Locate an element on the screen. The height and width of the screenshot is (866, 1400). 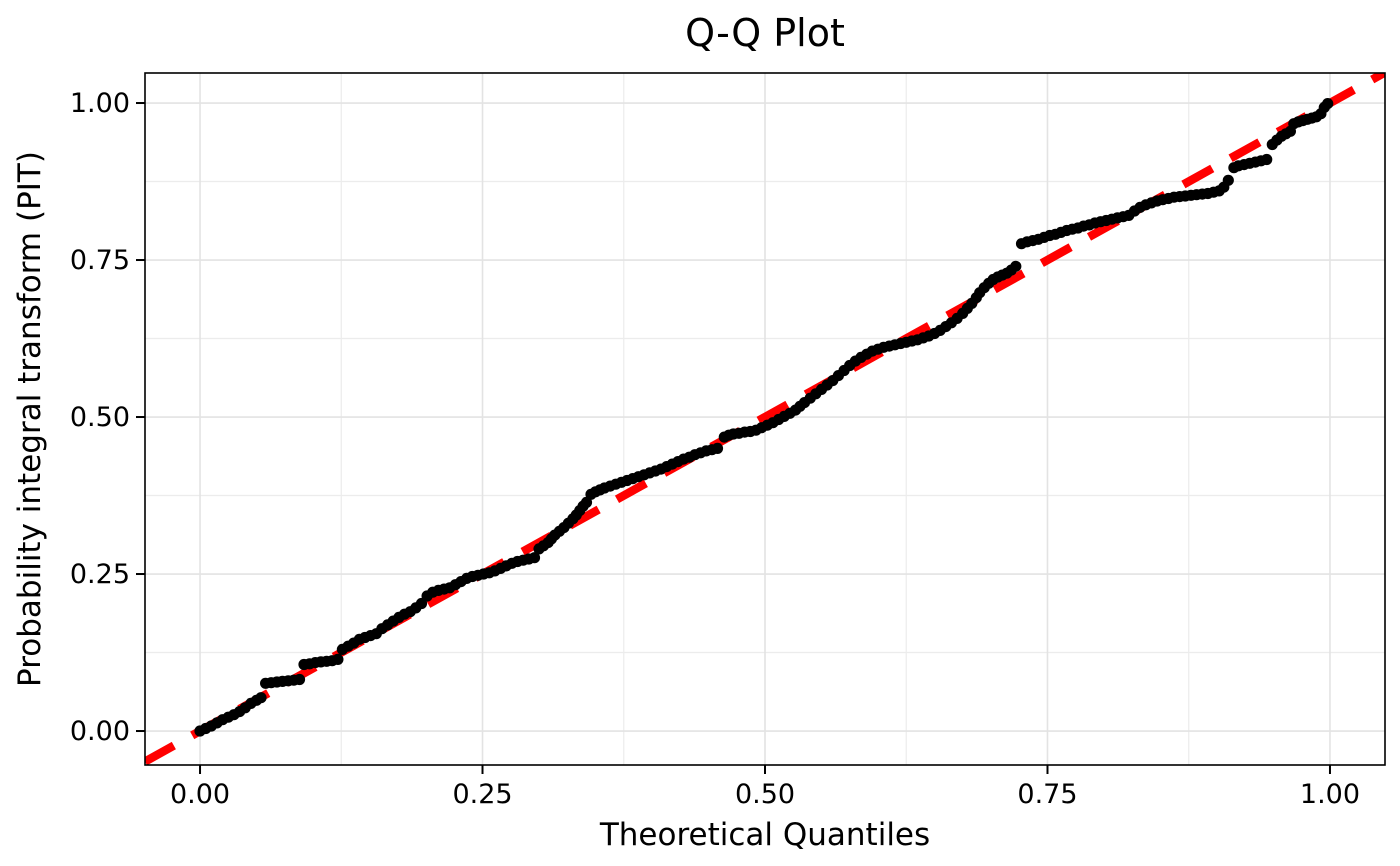
x-tick-label: 0.75 is located at coordinates (1047, 794).